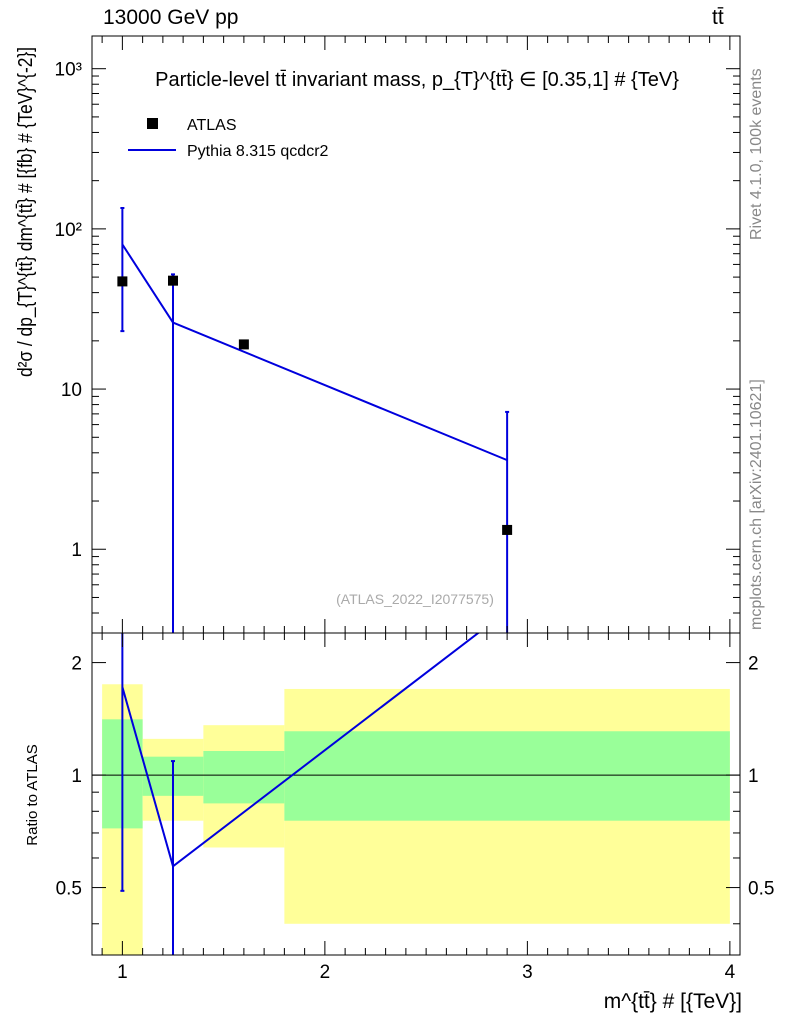  I want to click on analysis-watermark: (ATLAS_2022_I2077575), so click(415, 599).